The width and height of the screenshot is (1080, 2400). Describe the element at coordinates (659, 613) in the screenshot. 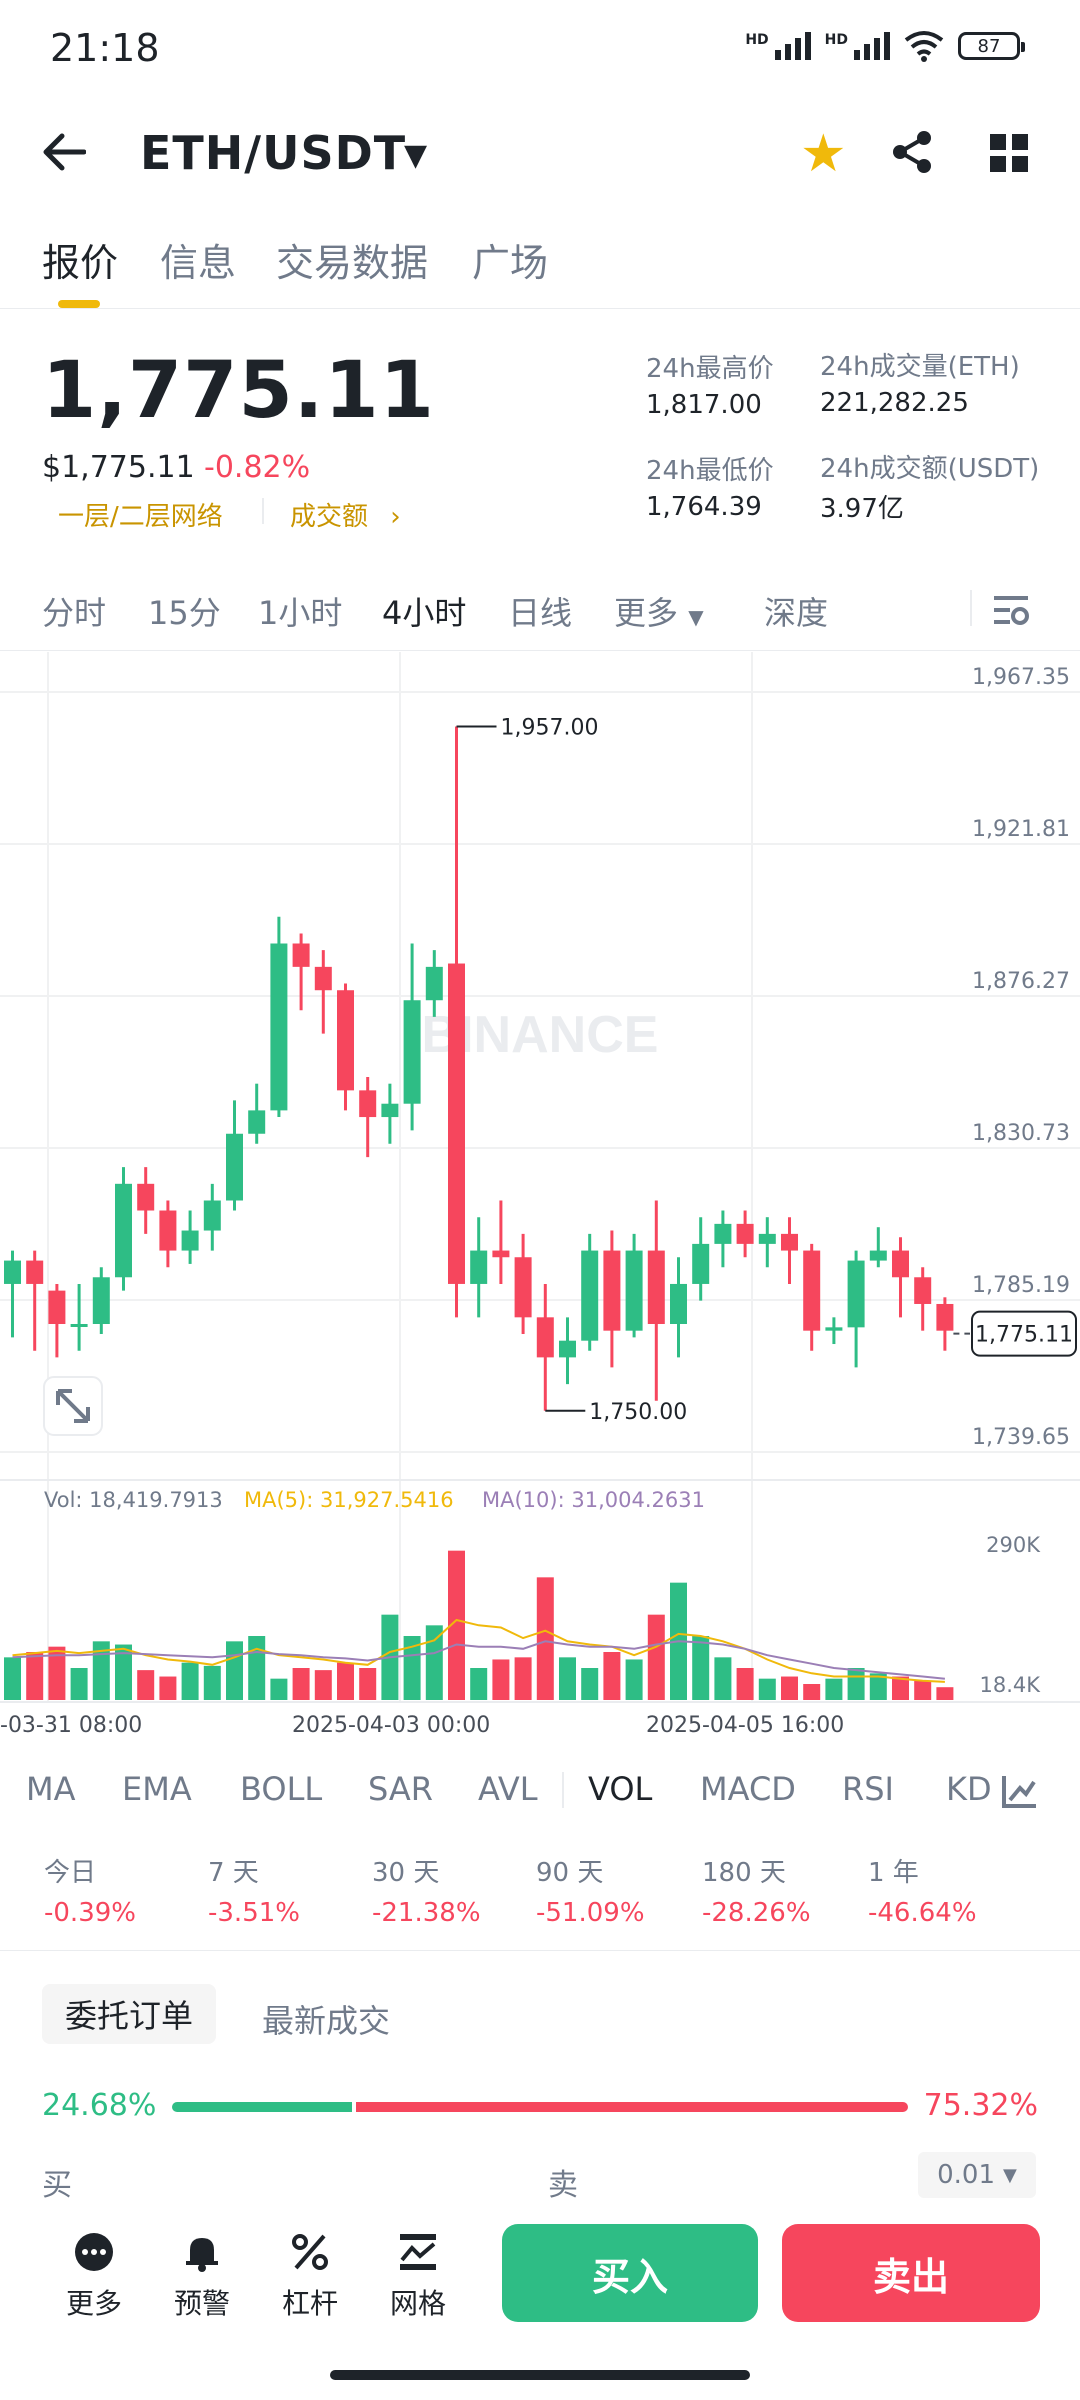

I see `interval-more: 更多 ▼` at that location.